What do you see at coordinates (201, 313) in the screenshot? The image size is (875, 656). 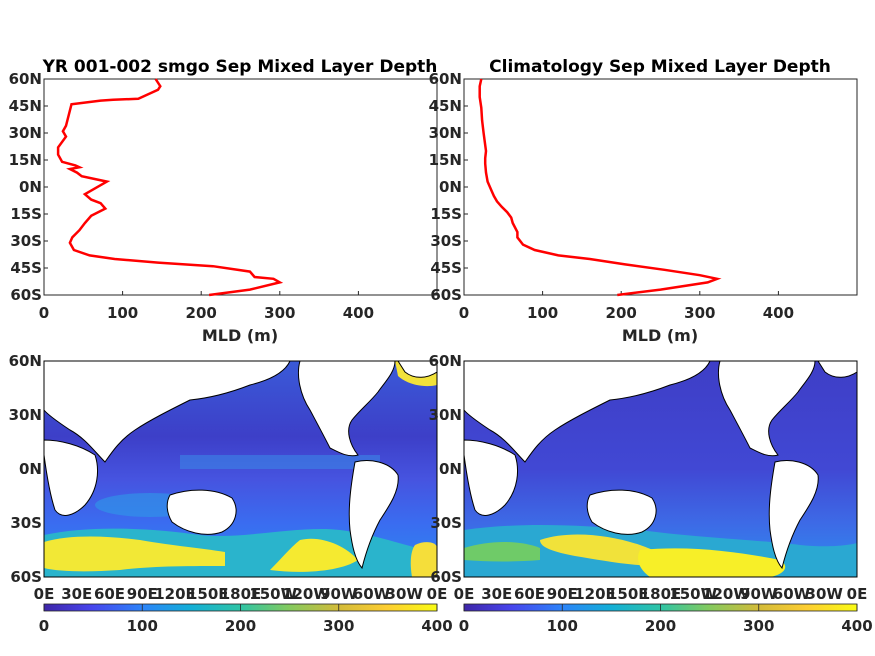 I see `x-tick-label: 200` at bounding box center [201, 313].